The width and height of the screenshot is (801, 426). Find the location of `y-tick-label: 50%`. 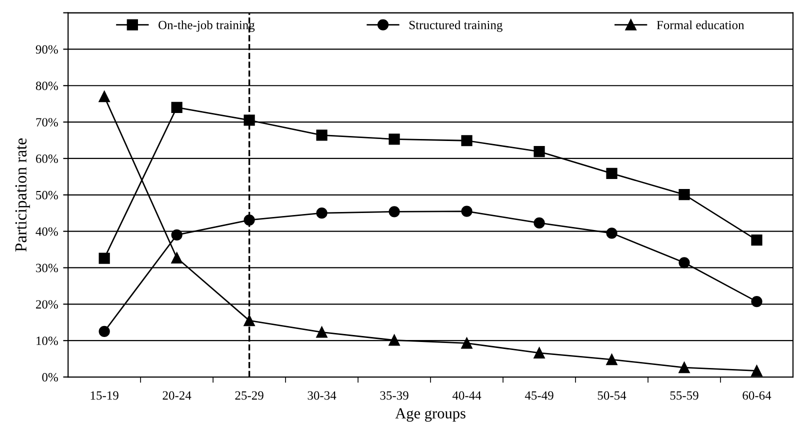

y-tick-label: 50% is located at coordinates (47, 195).